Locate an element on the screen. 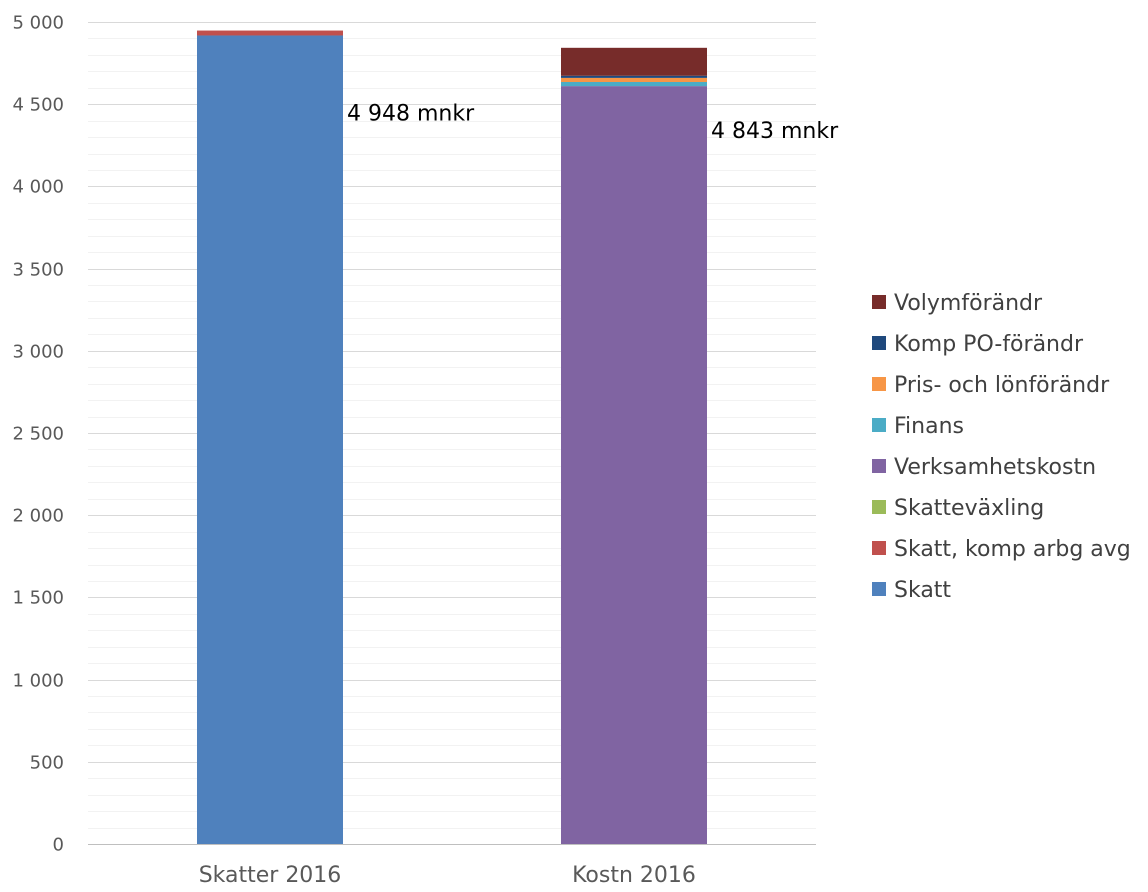 The height and width of the screenshot is (892, 1148). x-axis: Skatter 2016 Kostn 2016 is located at coordinates (447, 875).